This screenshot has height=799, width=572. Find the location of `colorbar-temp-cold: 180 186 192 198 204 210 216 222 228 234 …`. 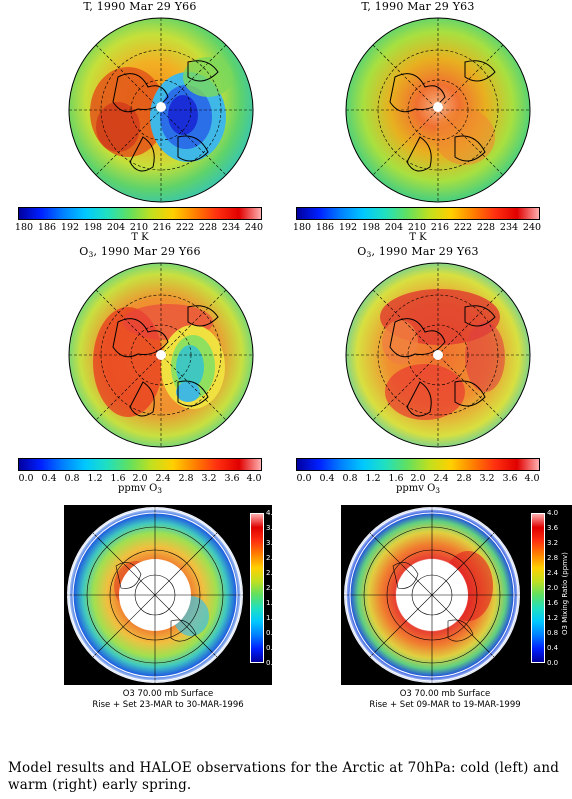

colorbar-temp-cold: 180 186 192 198 204 210 216 222 228 234 … is located at coordinates (139, 228).